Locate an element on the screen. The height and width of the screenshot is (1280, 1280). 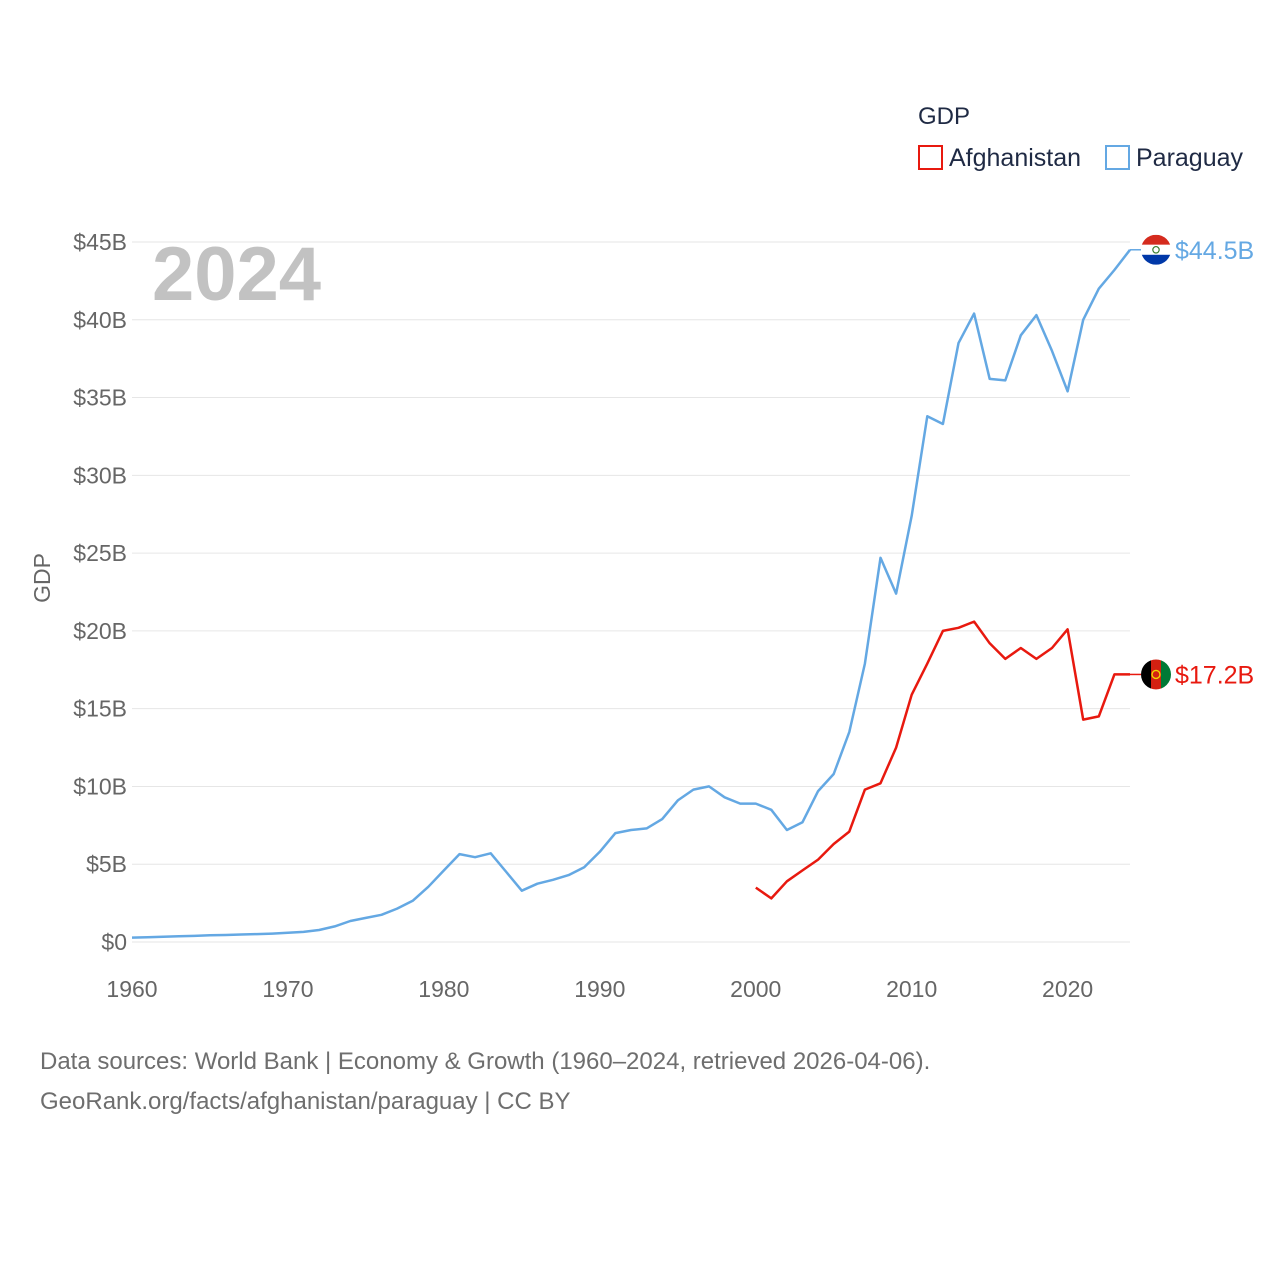
legend: GDP Afghanistan Paraguay is located at coordinates (1081, 137).